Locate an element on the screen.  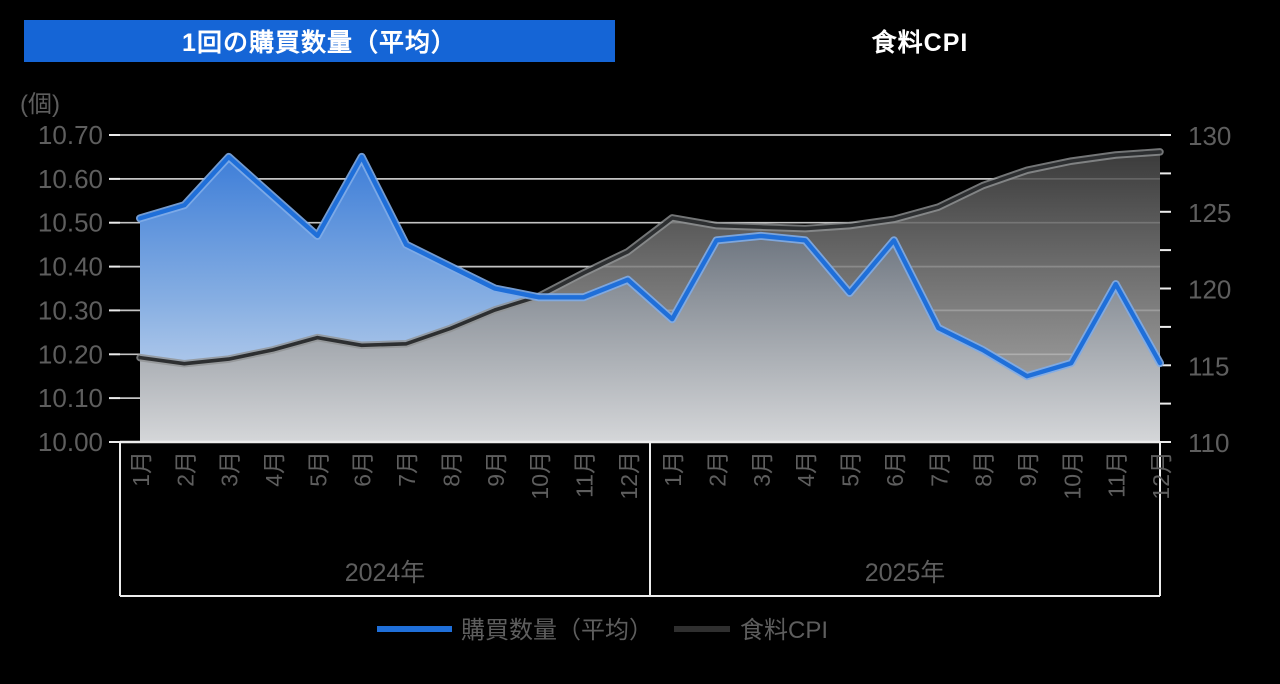
left-axis-unit: (個) is located at coordinates (40, 104).